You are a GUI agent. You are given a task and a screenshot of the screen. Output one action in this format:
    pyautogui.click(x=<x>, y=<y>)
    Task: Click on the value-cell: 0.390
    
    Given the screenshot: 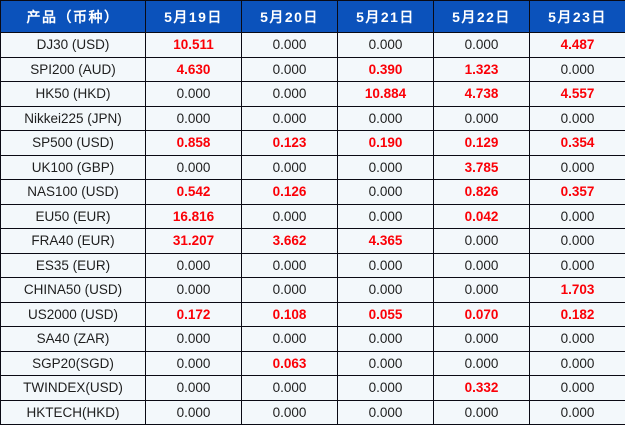 What is the action you would take?
    pyautogui.click(x=385, y=69)
    